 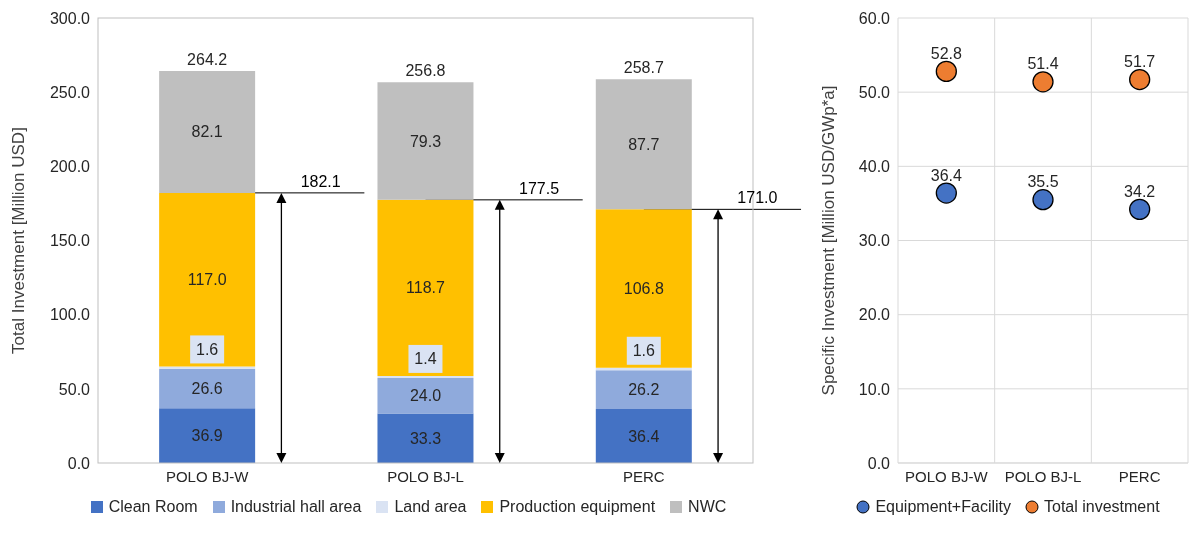 I want to click on legend-label: Industrial hall area, so click(x=296, y=507).